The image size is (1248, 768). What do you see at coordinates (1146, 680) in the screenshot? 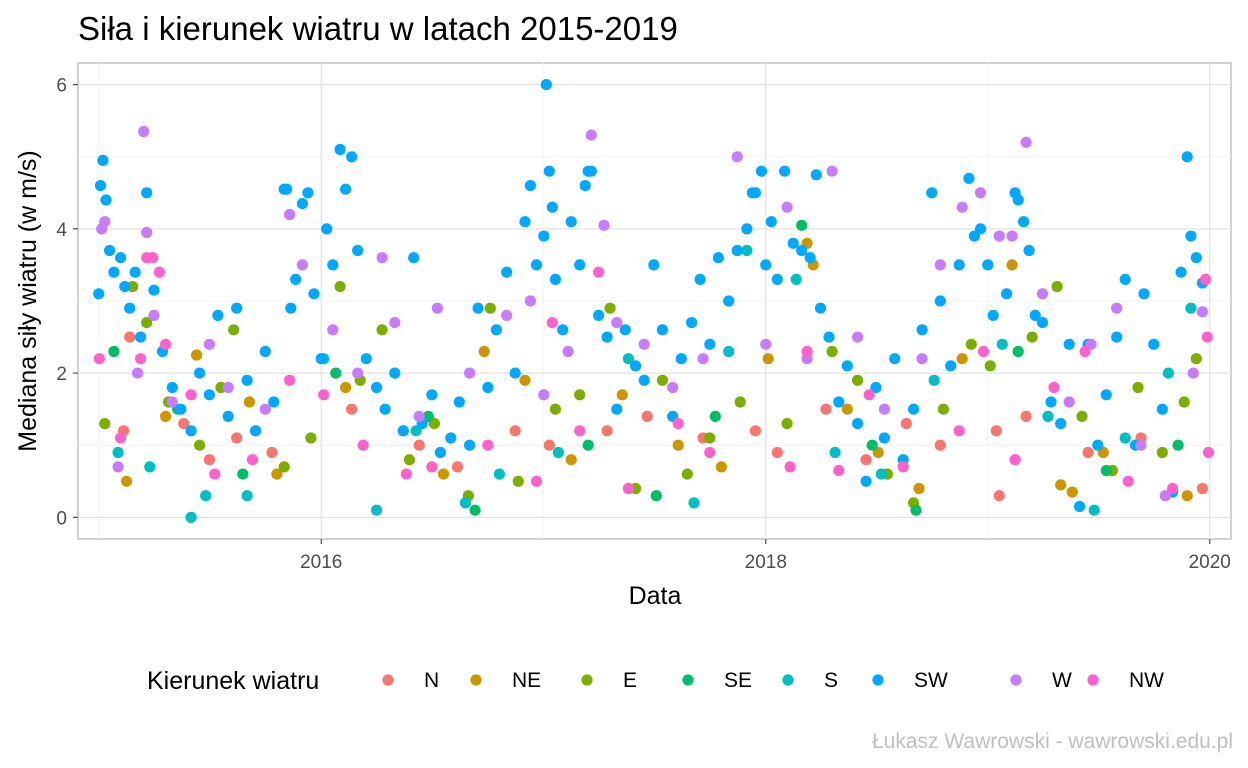
I see `legend-label: NW` at bounding box center [1146, 680].